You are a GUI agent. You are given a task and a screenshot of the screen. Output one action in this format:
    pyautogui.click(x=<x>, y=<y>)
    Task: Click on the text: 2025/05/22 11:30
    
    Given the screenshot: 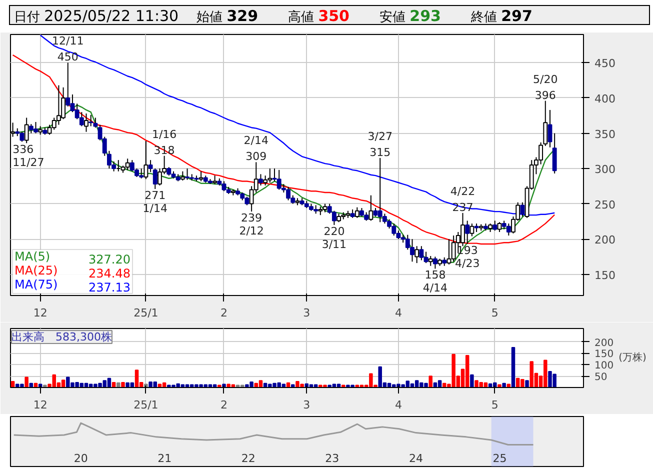 What is the action you would take?
    pyautogui.click(x=111, y=16)
    